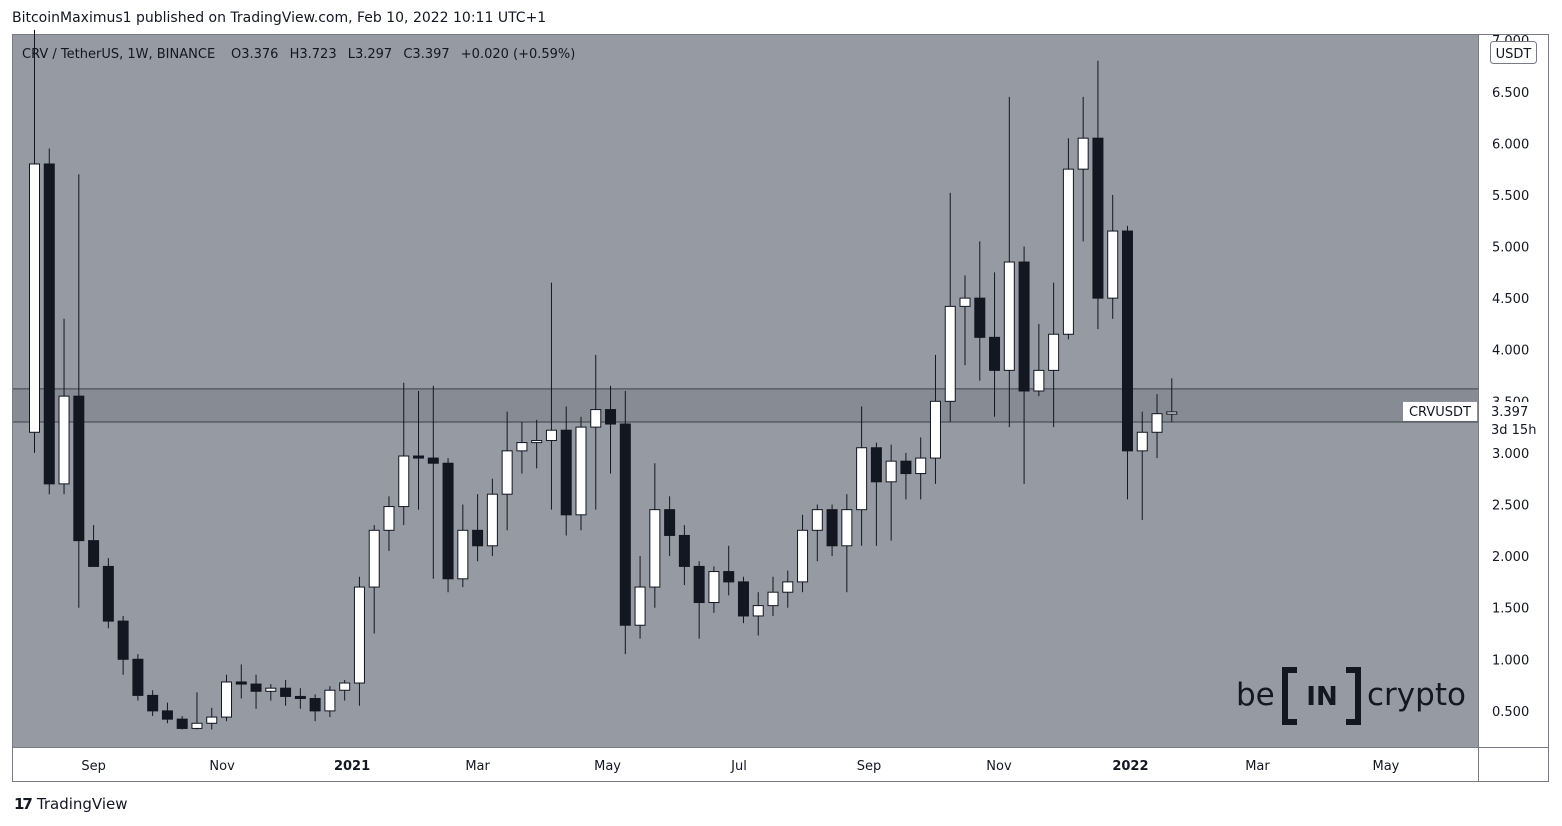 This screenshot has height=826, width=1562. Describe the element at coordinates (1510, 196) in the screenshot. I see `price-tick-label: 5.500` at that location.